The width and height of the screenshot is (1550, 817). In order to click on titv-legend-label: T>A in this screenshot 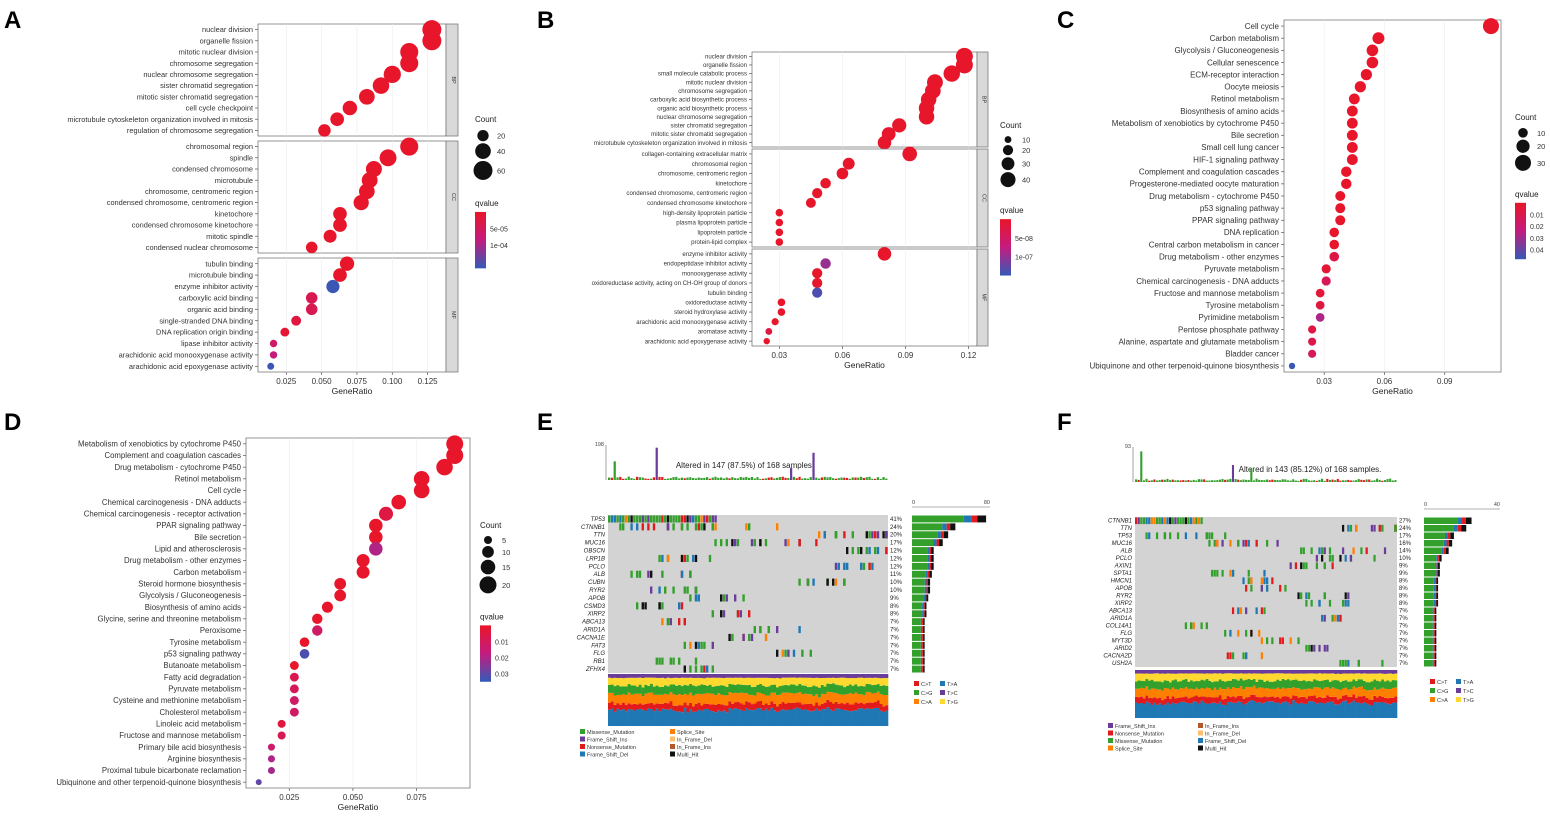, I will do `click(1468, 683)`.